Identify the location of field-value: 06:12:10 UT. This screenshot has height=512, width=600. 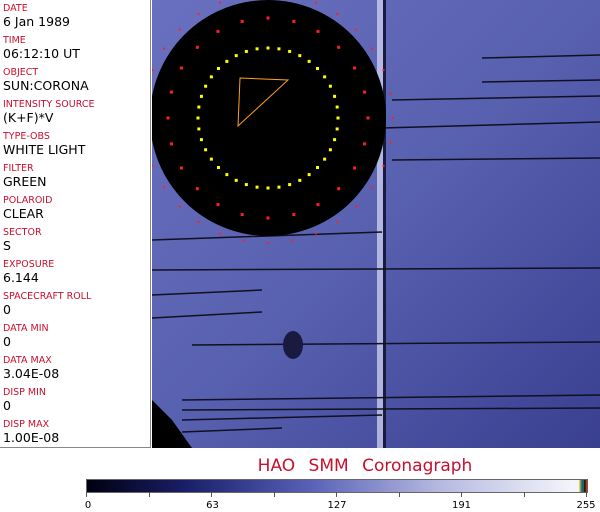
(41, 53).